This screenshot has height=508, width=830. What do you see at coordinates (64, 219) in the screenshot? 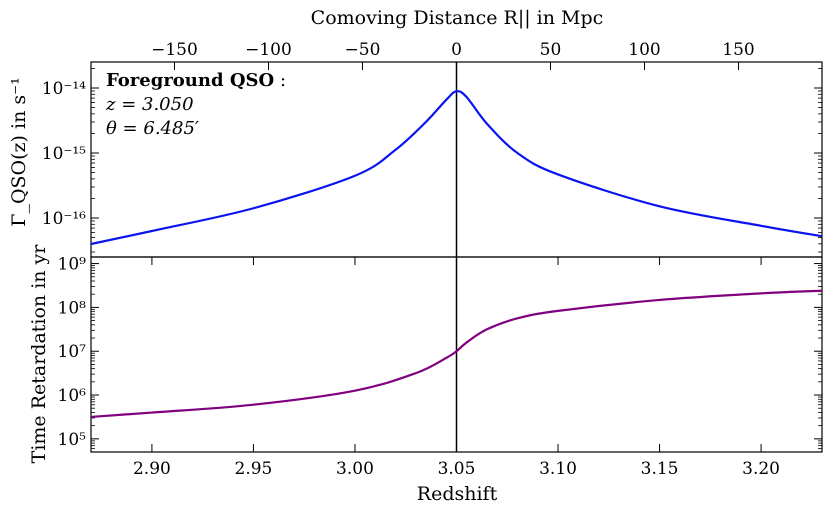
I see `top-ytick-label: 10⁻¹⁶` at bounding box center [64, 219].